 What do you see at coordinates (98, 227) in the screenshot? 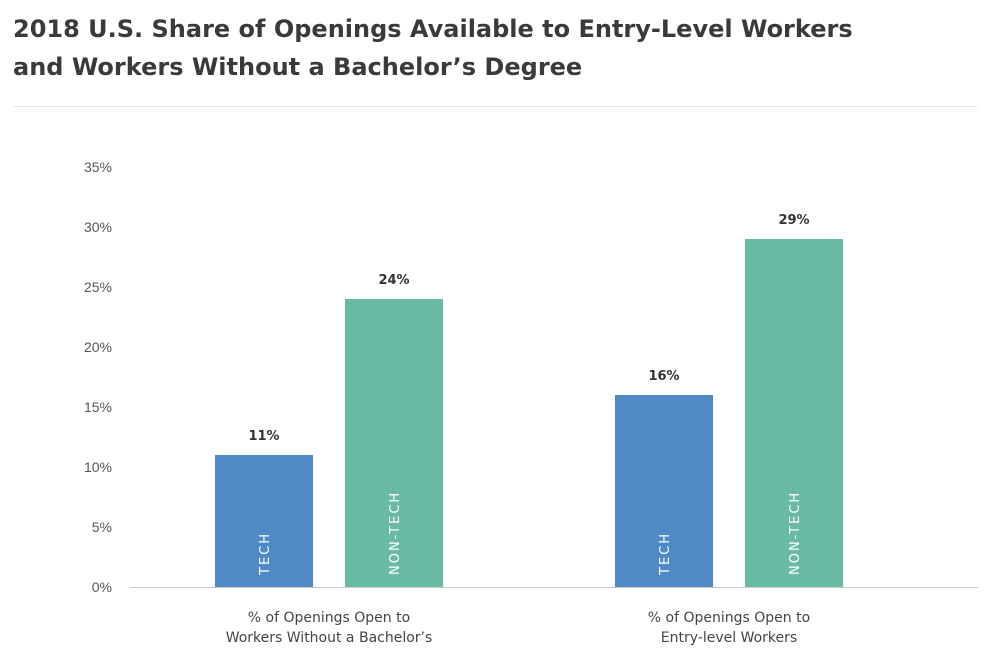
I see `y-tick-label: 30%` at bounding box center [98, 227].